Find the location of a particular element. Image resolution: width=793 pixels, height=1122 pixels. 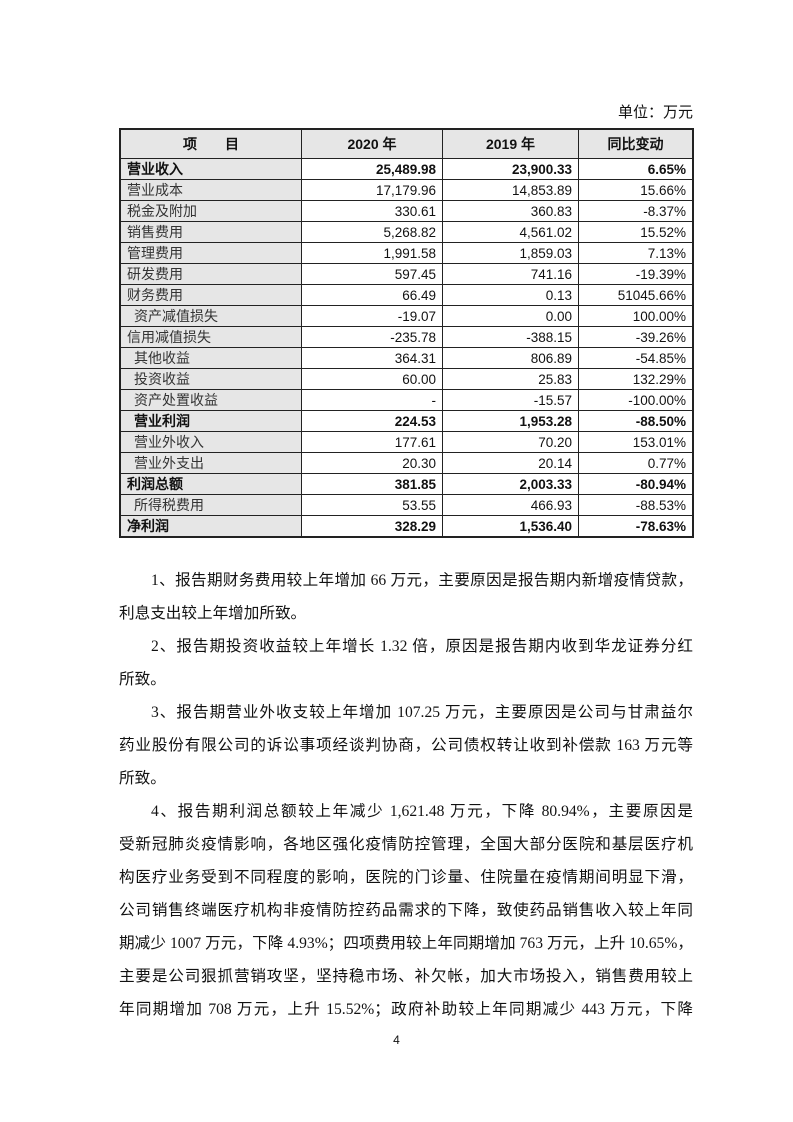

value-2020: 5,268.82 is located at coordinates (372, 232).